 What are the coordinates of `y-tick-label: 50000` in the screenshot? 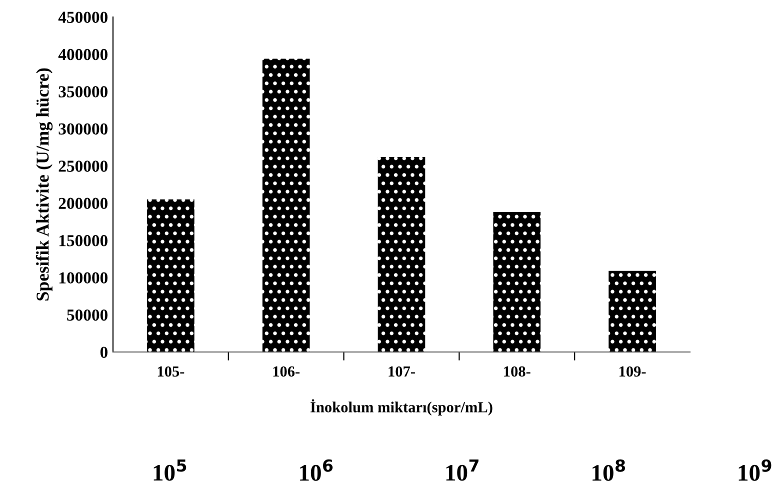 It's located at (87, 315).